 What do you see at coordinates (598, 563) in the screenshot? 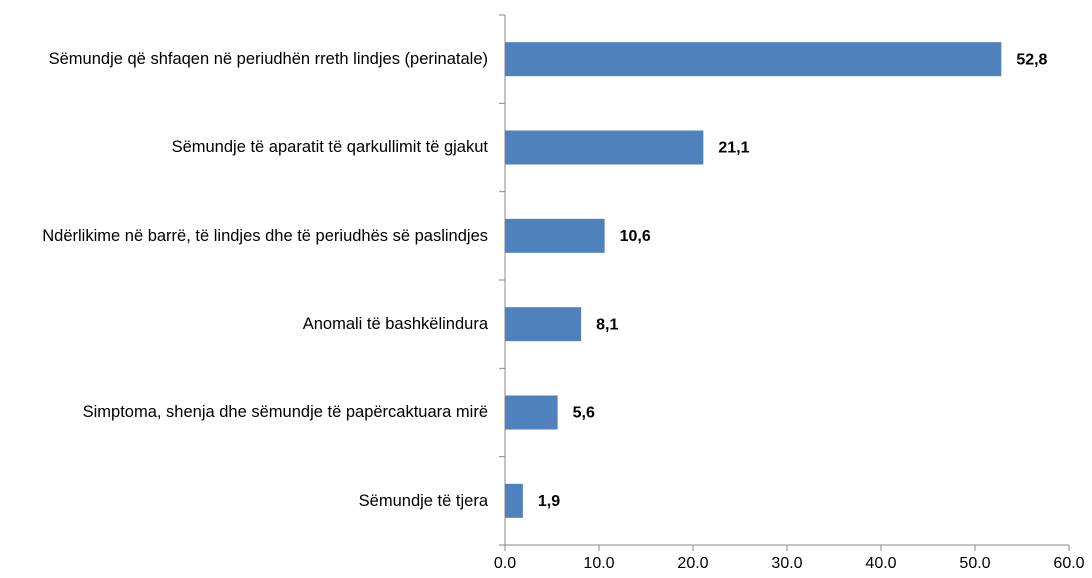
I see `x-tick-label: 10.0` at bounding box center [598, 563].